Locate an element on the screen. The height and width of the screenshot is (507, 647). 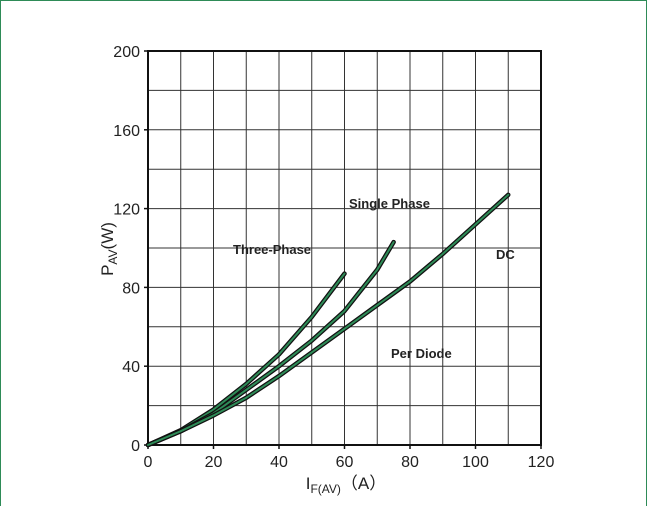
y-tick-label: 120 is located at coordinates (126, 210).